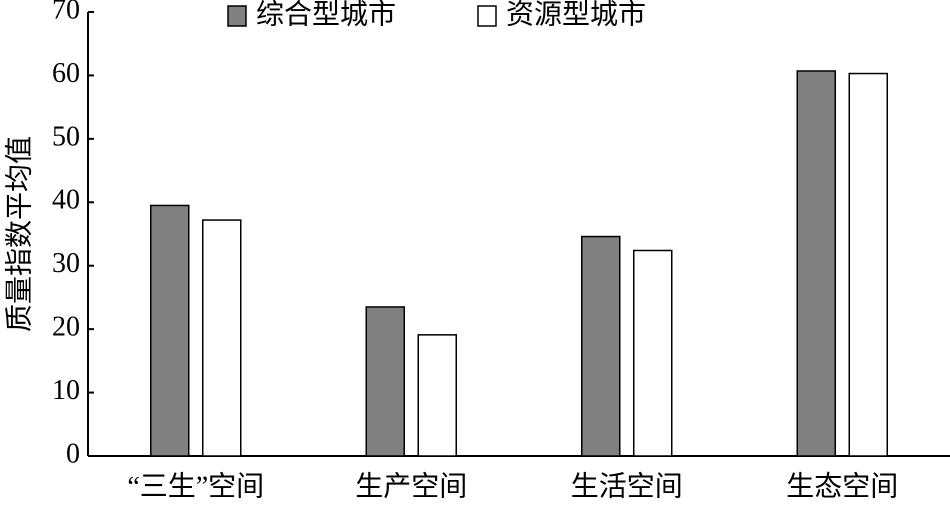 The image size is (950, 507). Describe the element at coordinates (842, 486) in the screenshot. I see `x-tick-label: 生态空间` at that location.